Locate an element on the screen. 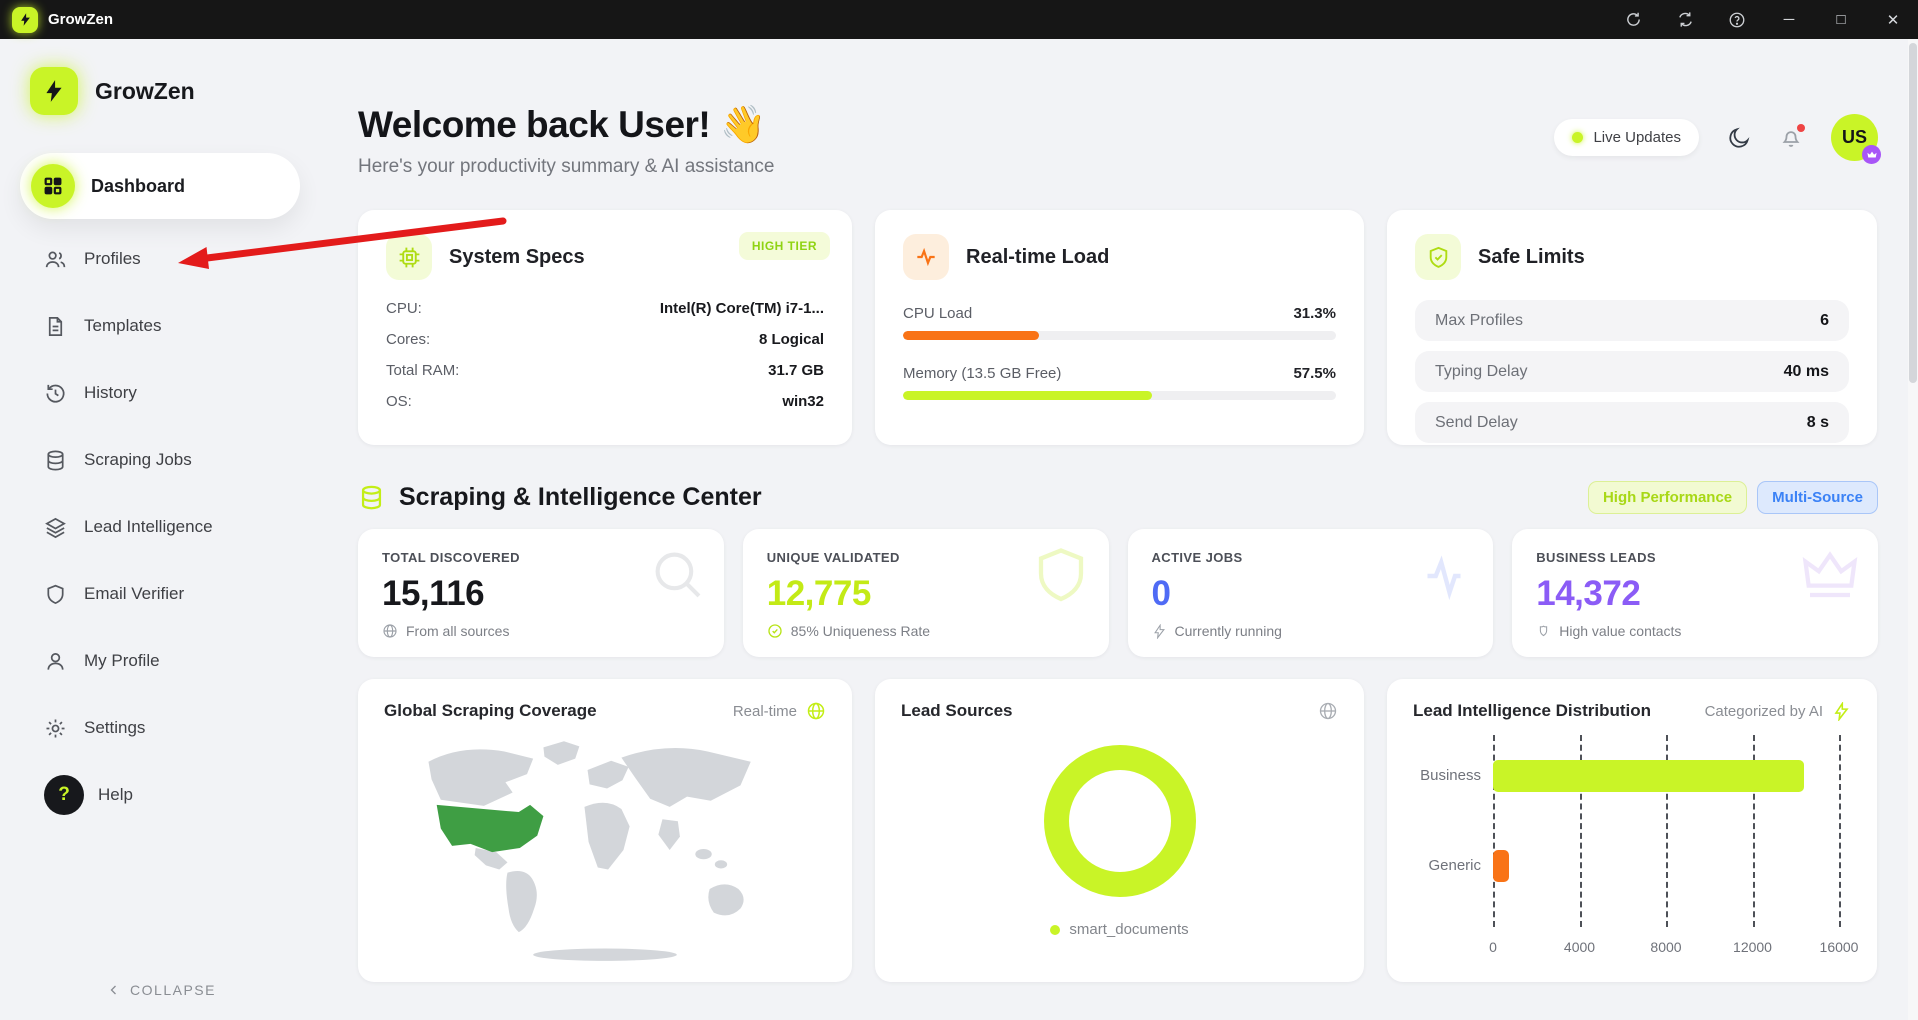 Image resolution: width=1918 pixels, height=1020 pixels. moon-icon is located at coordinates (1739, 137).